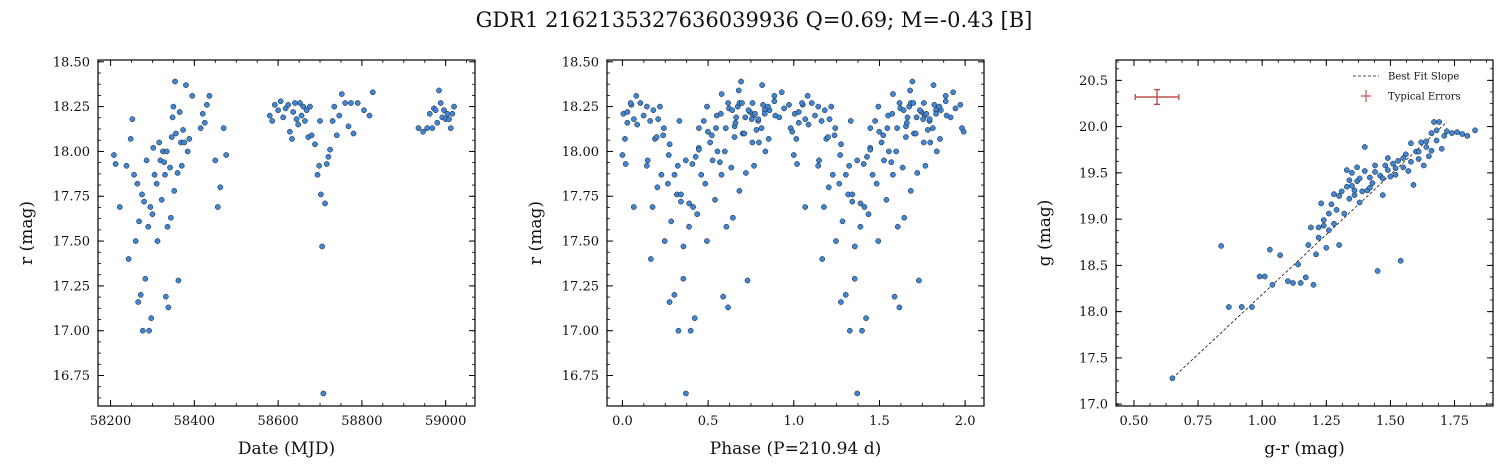 The width and height of the screenshot is (1508, 473). Describe the element at coordinates (1045, 233) in the screenshot. I see `color-magnitude-y-axis-label: g (mag)` at that location.